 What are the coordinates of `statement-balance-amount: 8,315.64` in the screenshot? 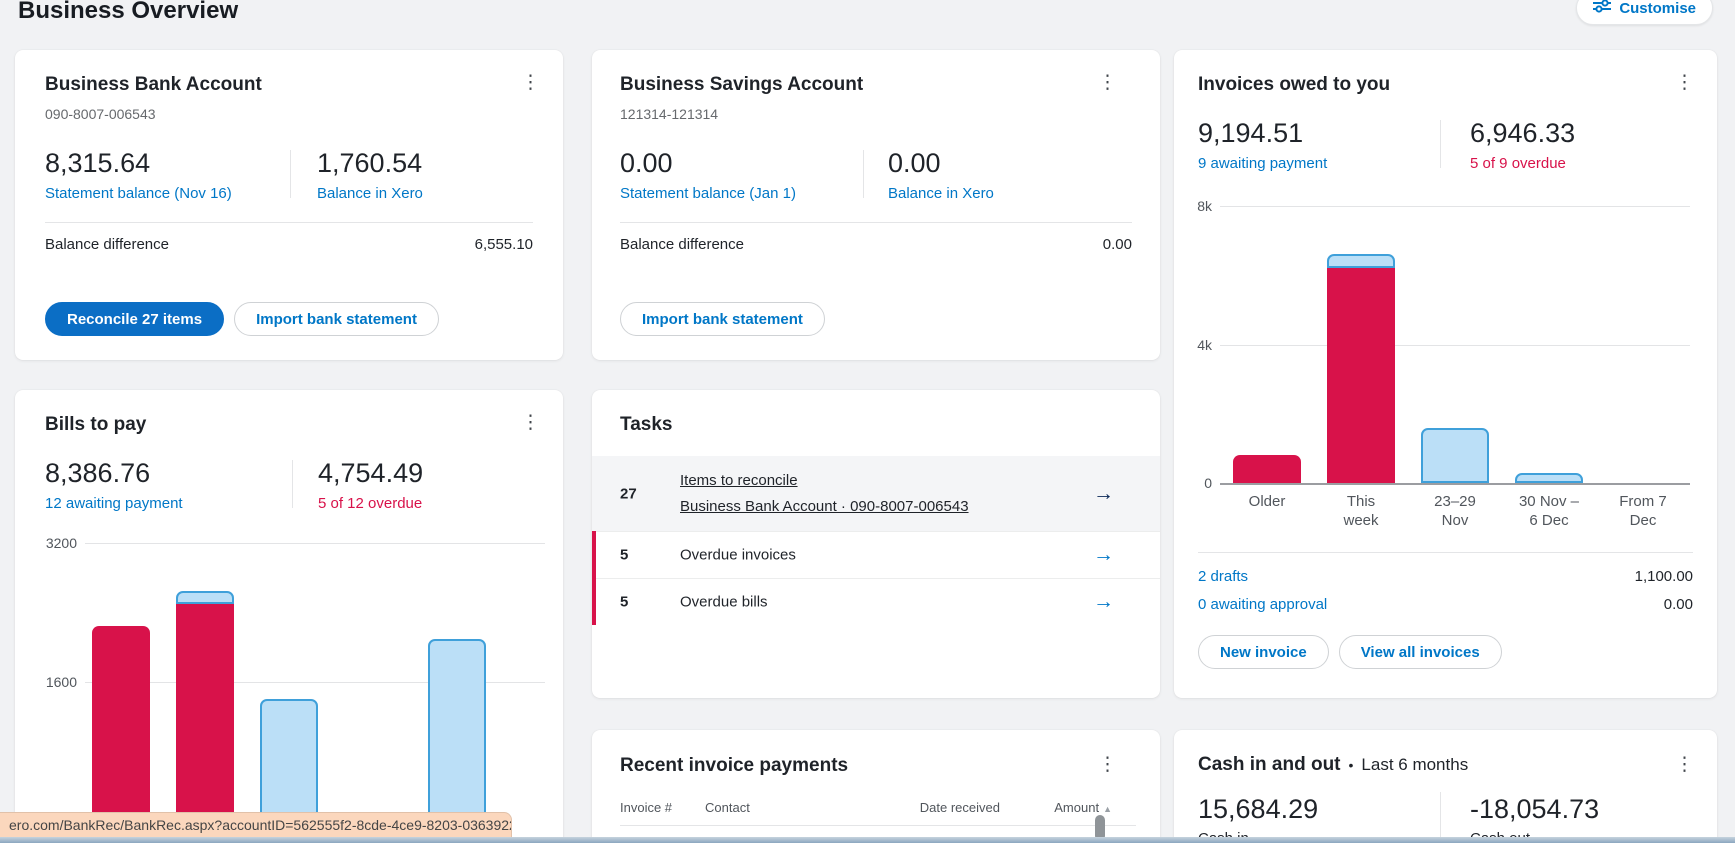 It's located at (98, 163).